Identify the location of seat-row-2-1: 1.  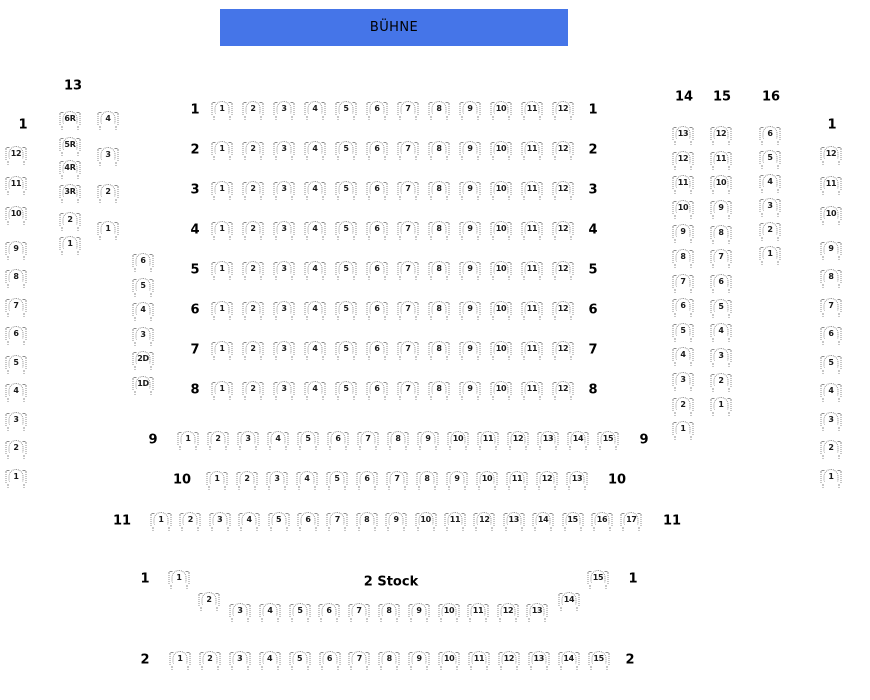
(222, 150).